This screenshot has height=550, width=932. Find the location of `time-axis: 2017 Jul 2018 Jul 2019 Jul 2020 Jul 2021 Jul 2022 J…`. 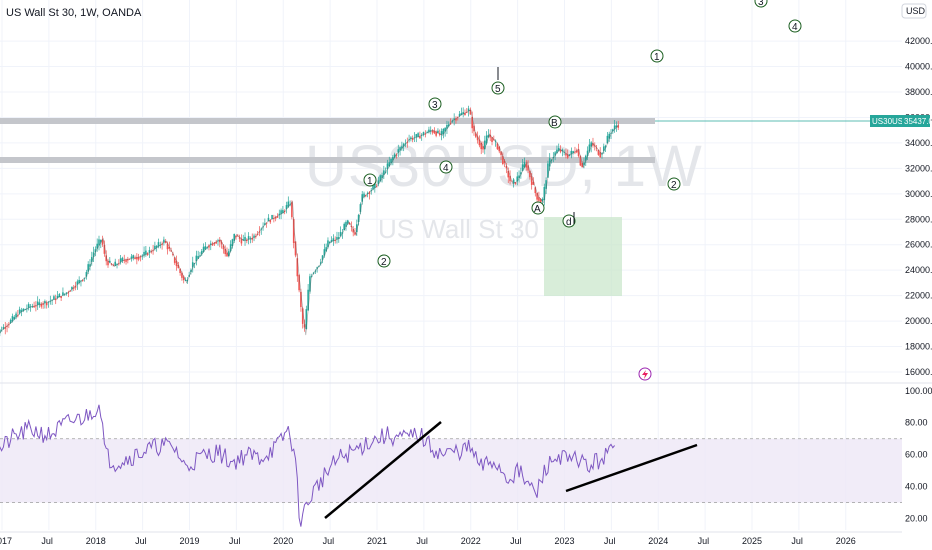

time-axis: 2017 Jul 2018 Jul 2019 Jul 2020 Jul 2021 Jul 2022 J… is located at coordinates (451, 538).